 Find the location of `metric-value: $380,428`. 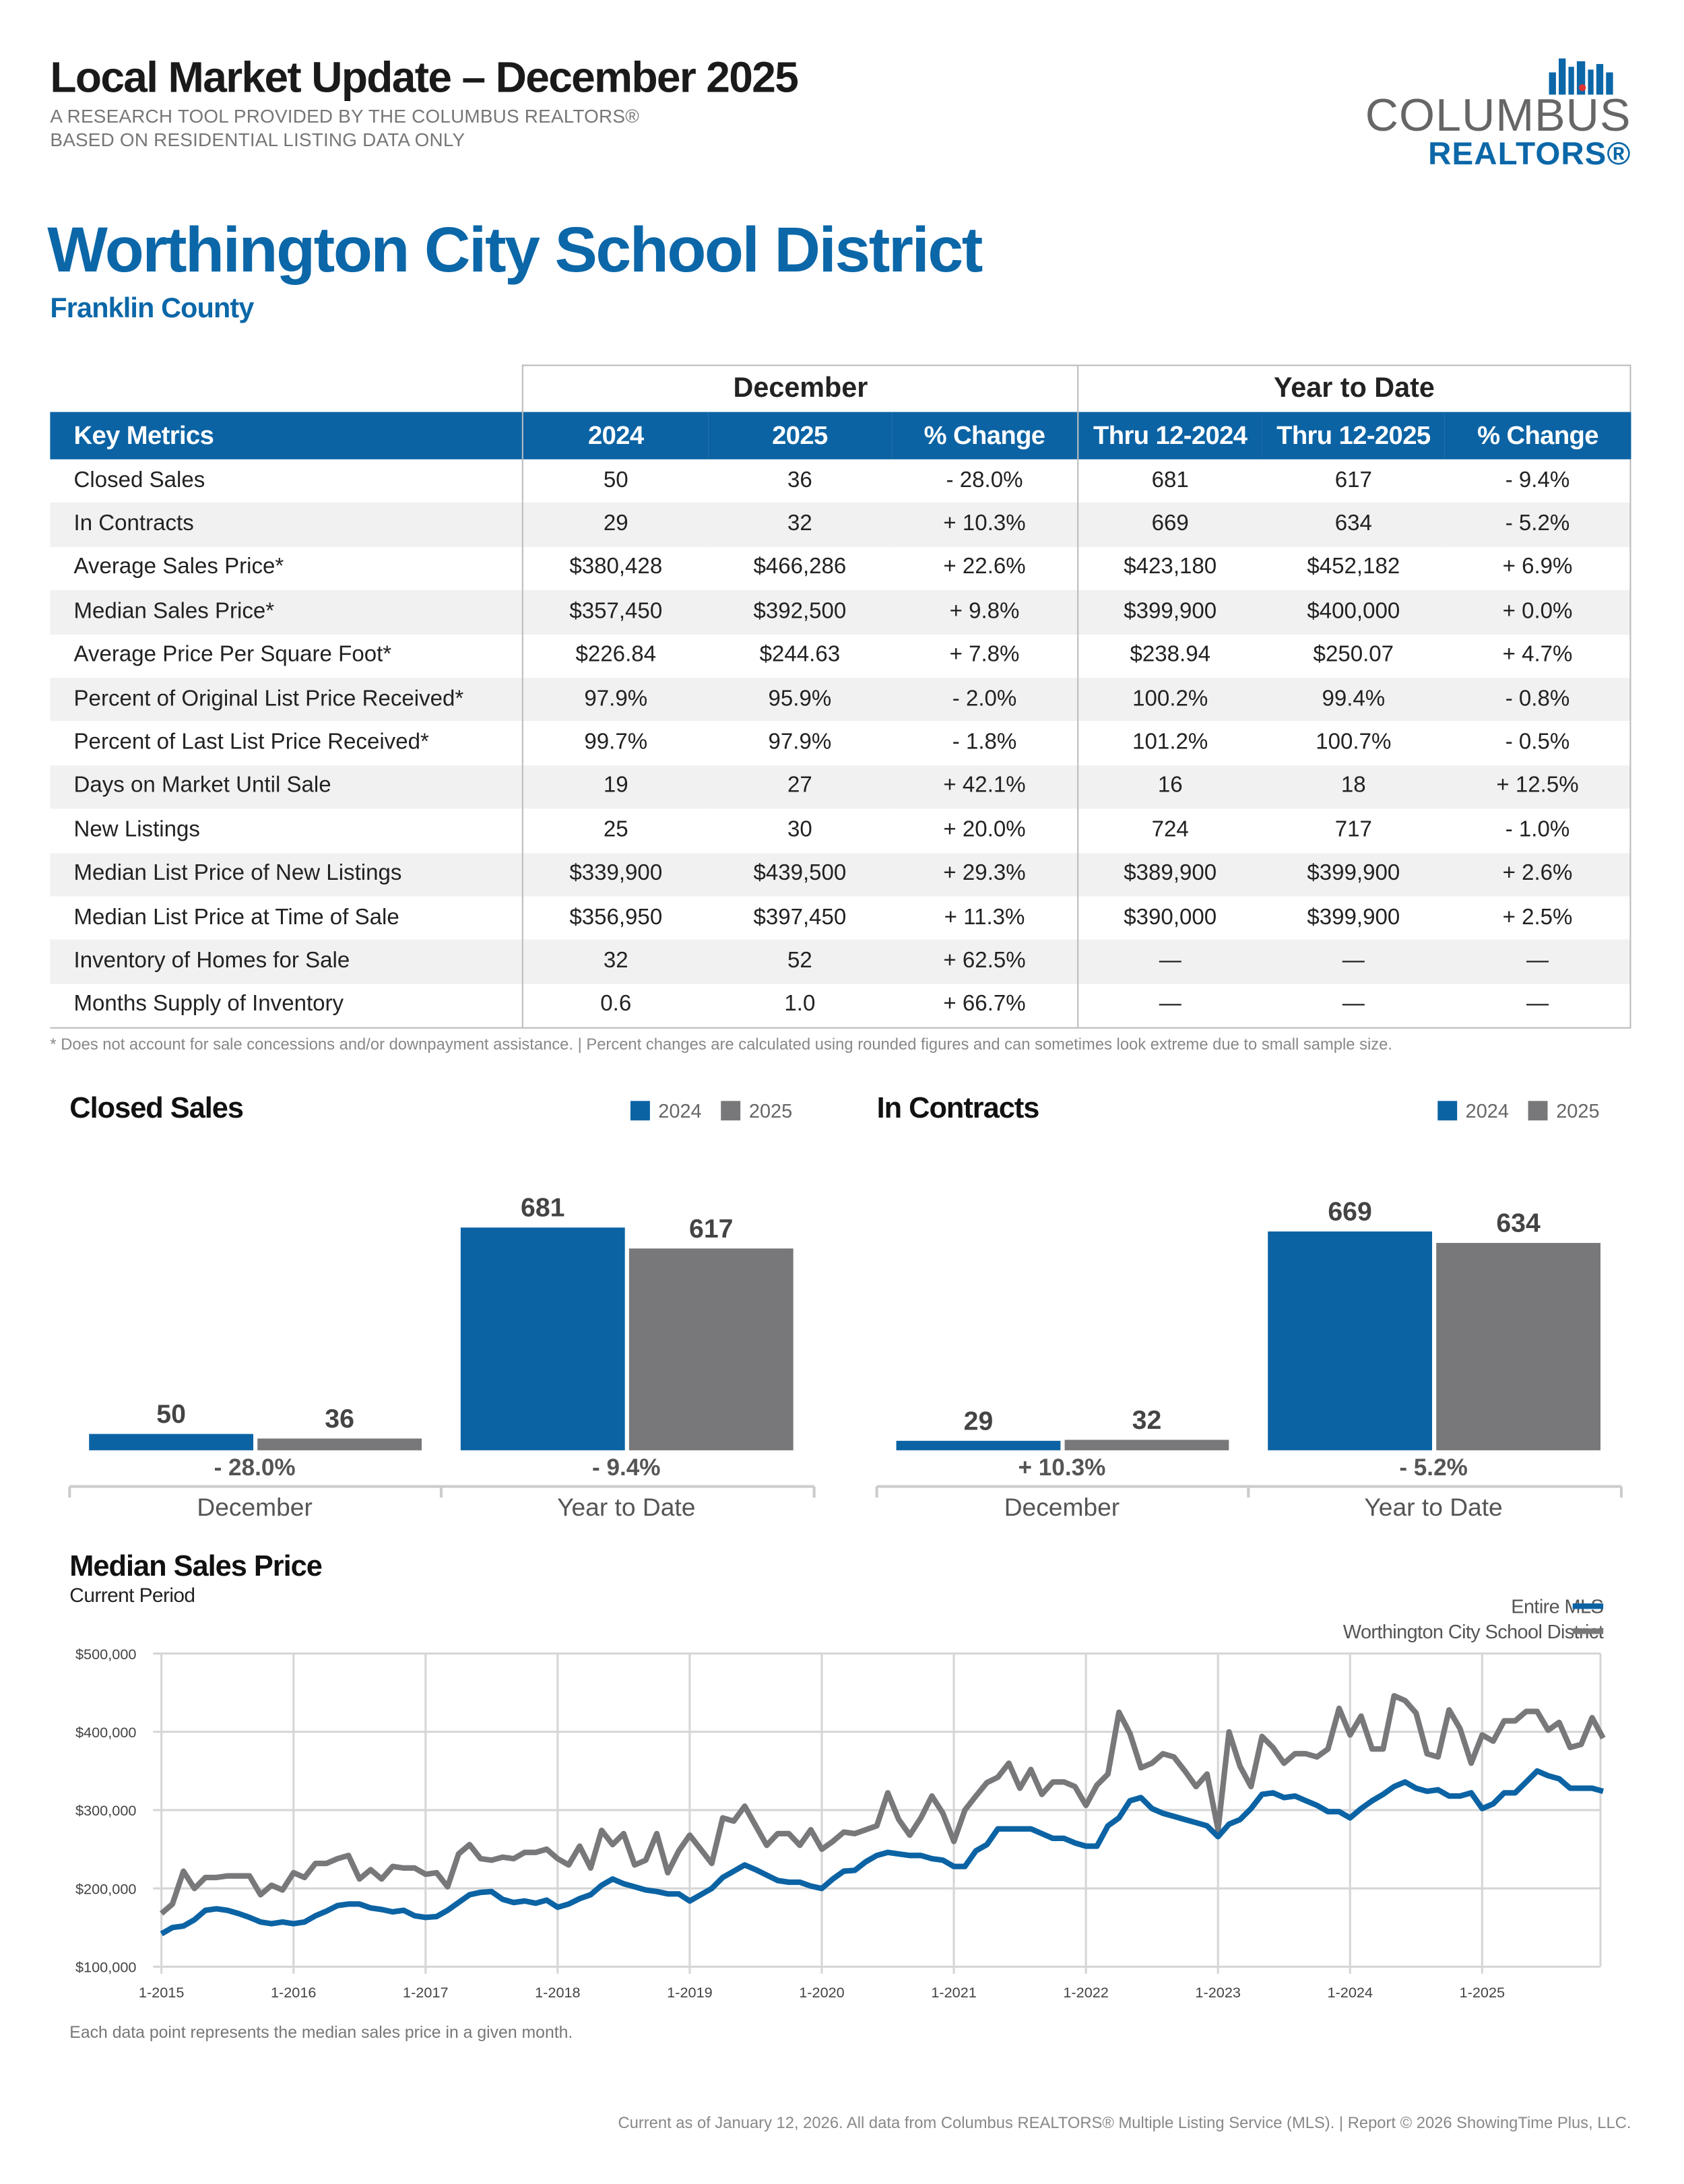

metric-value: $380,428 is located at coordinates (615, 568).